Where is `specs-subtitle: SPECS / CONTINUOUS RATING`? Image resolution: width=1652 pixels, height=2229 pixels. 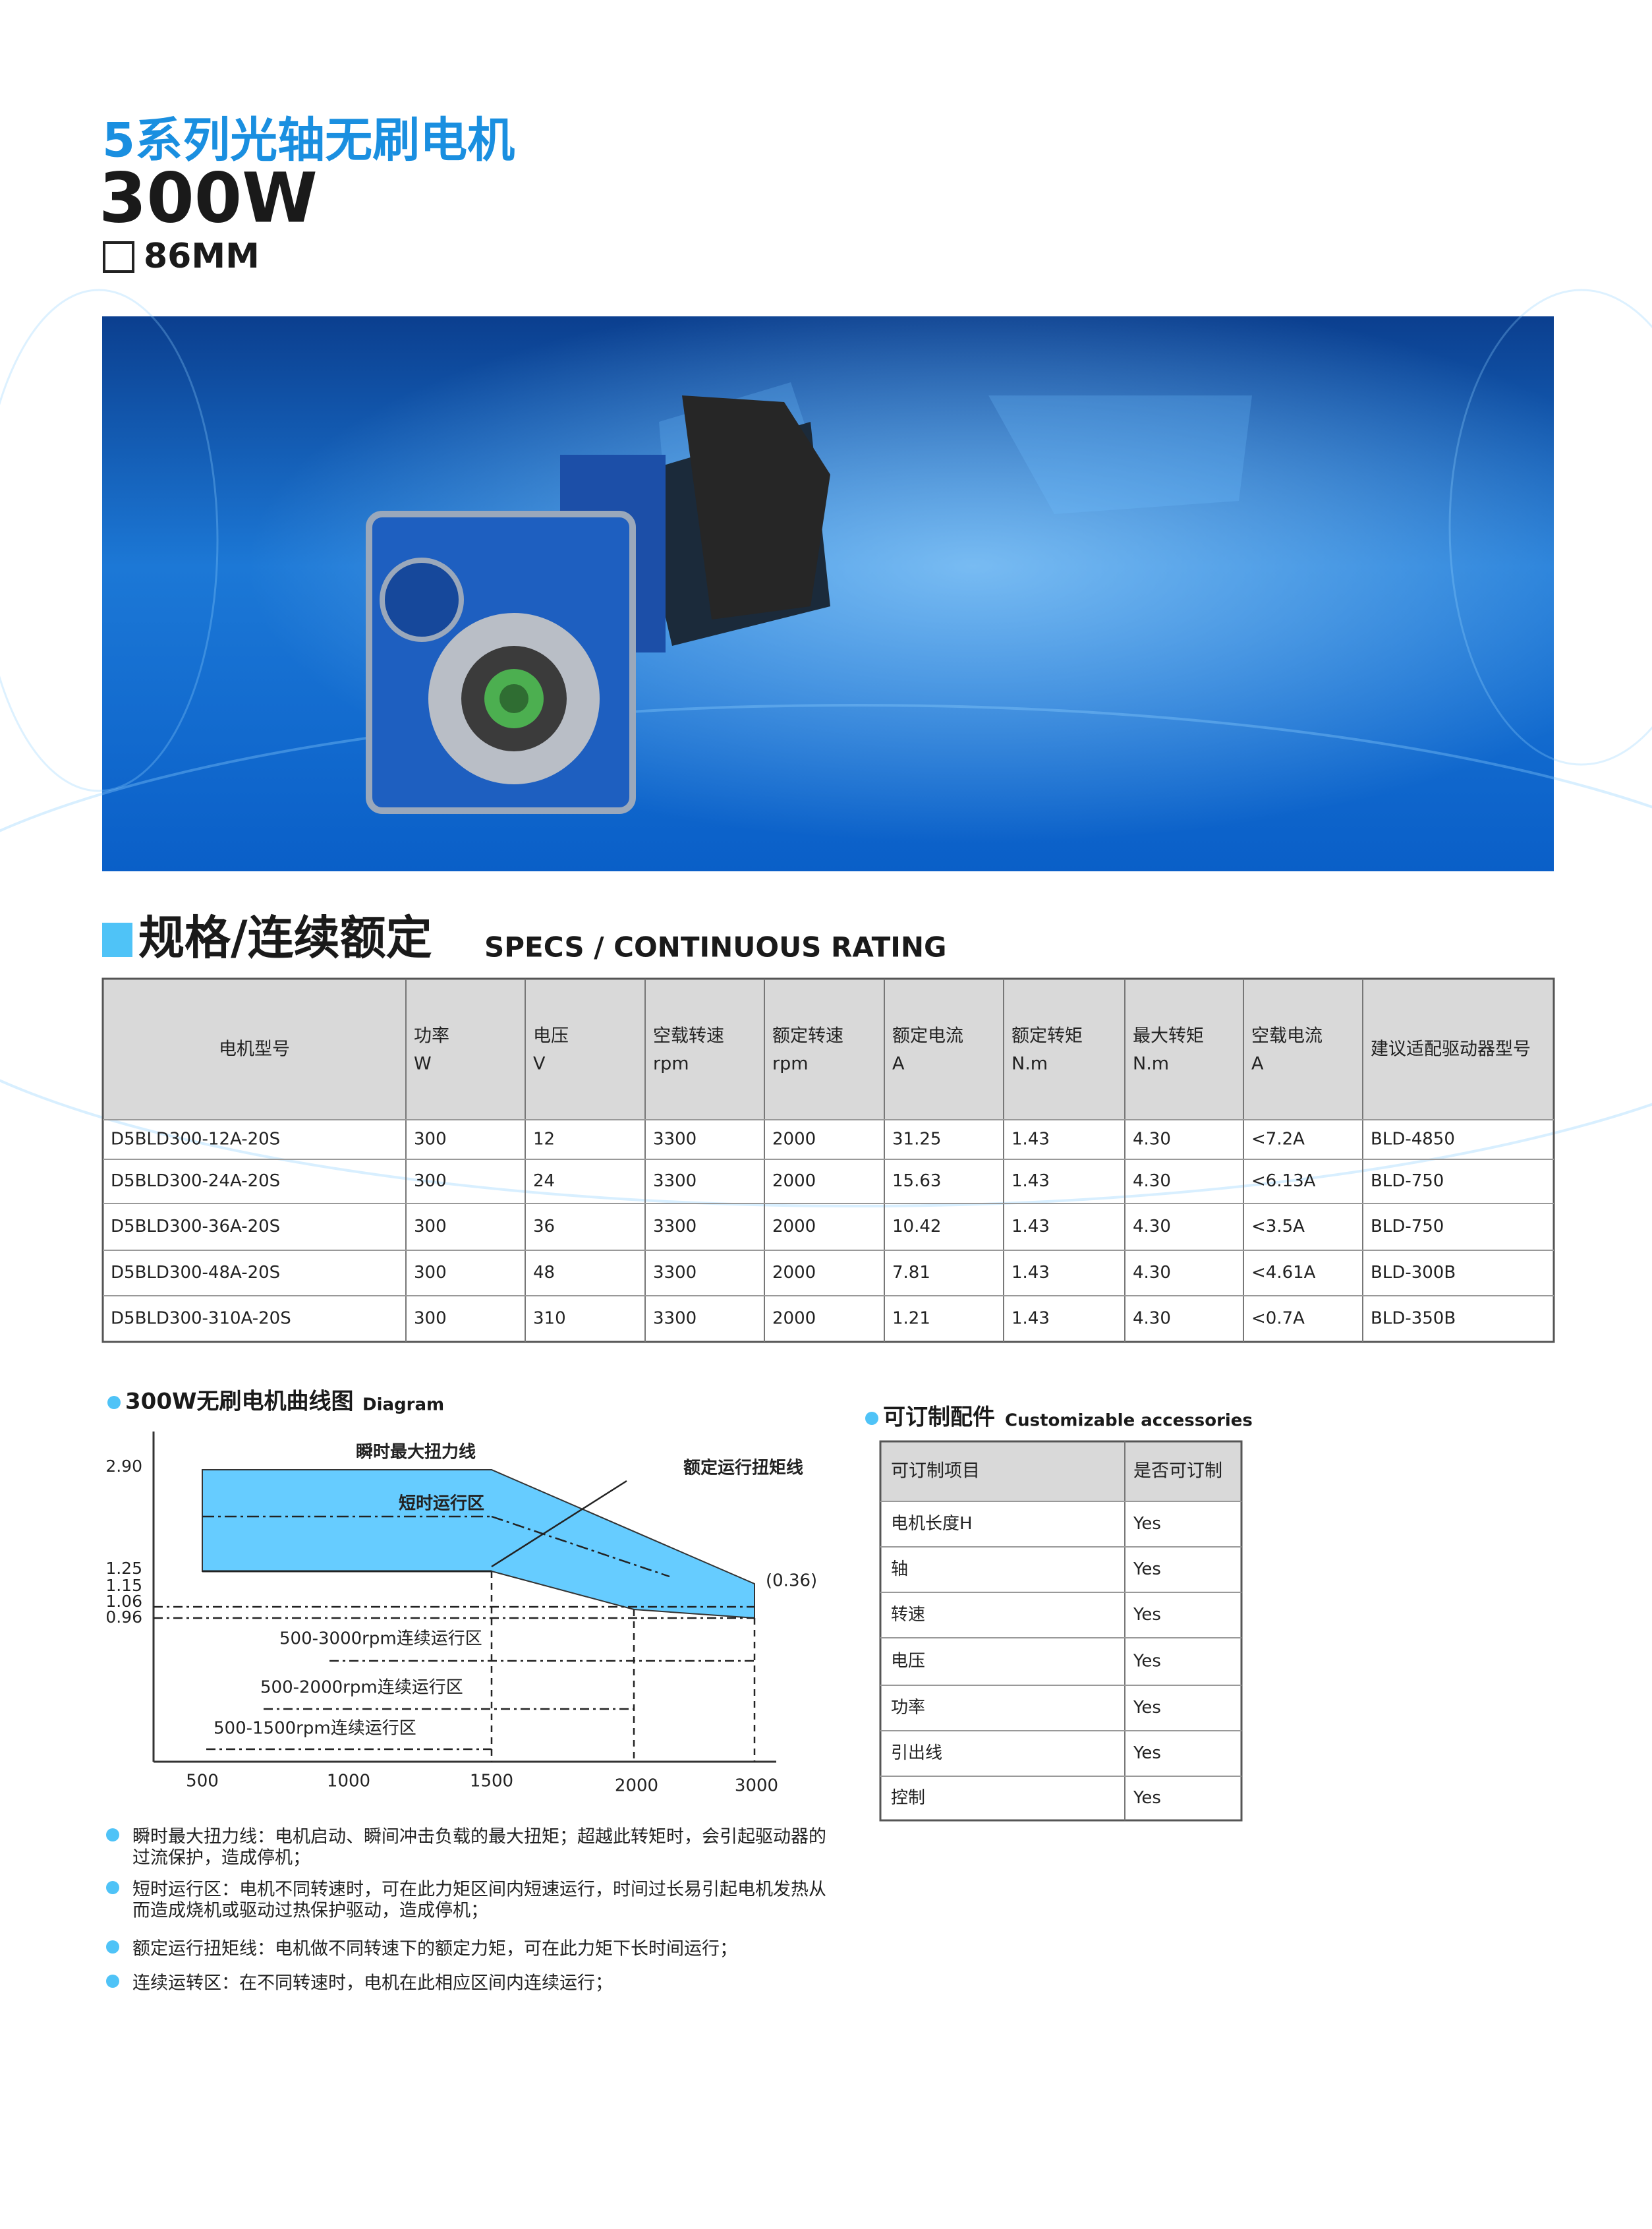
specs-subtitle: SPECS / CONTINUOUS RATING is located at coordinates (715, 947).